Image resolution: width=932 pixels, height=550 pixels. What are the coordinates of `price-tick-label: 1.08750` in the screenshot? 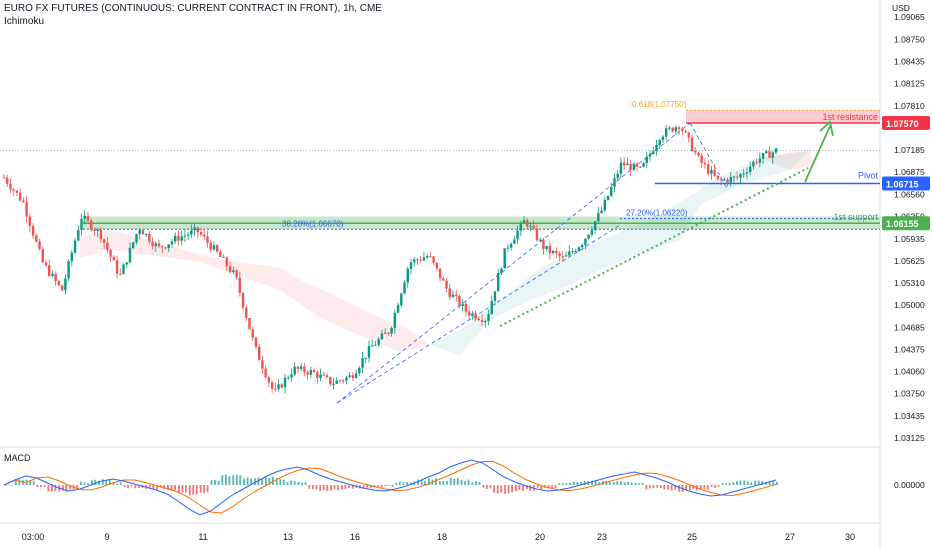 It's located at (909, 39).